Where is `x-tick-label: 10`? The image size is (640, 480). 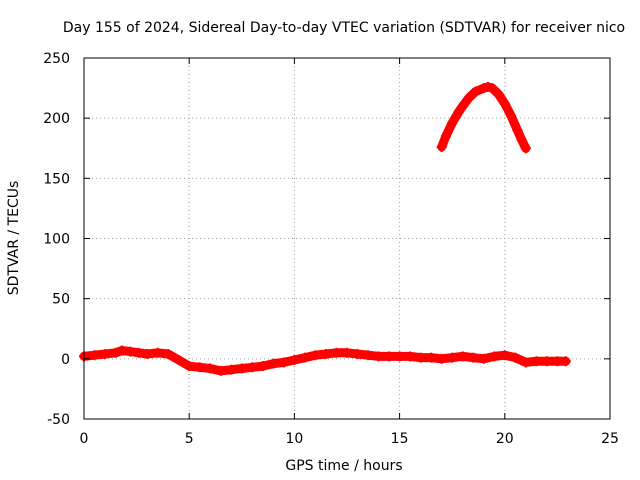
x-tick-label: 10 is located at coordinates (294, 439).